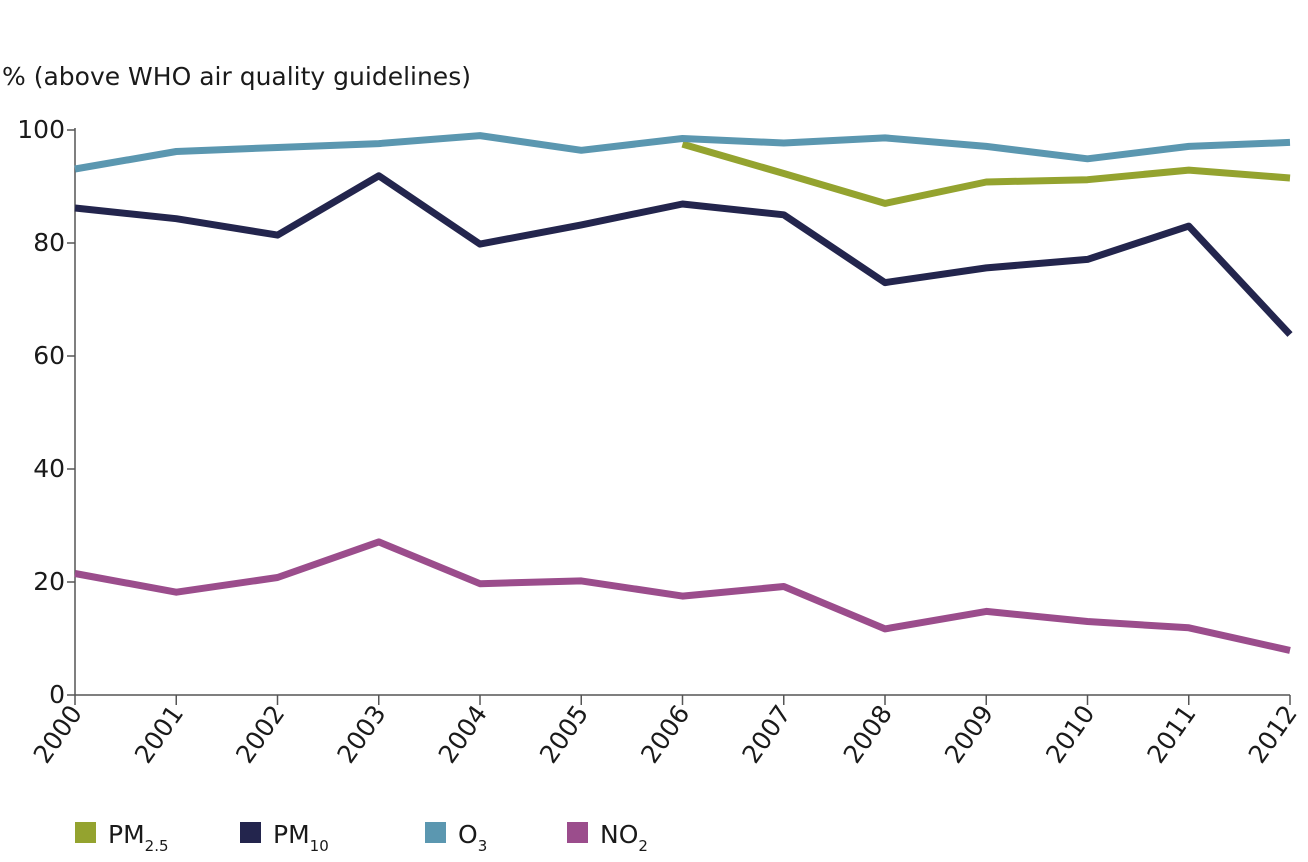 Image resolution: width=1308 pixels, height=862 pixels. I want to click on y-tick-label: 20, so click(49, 581).